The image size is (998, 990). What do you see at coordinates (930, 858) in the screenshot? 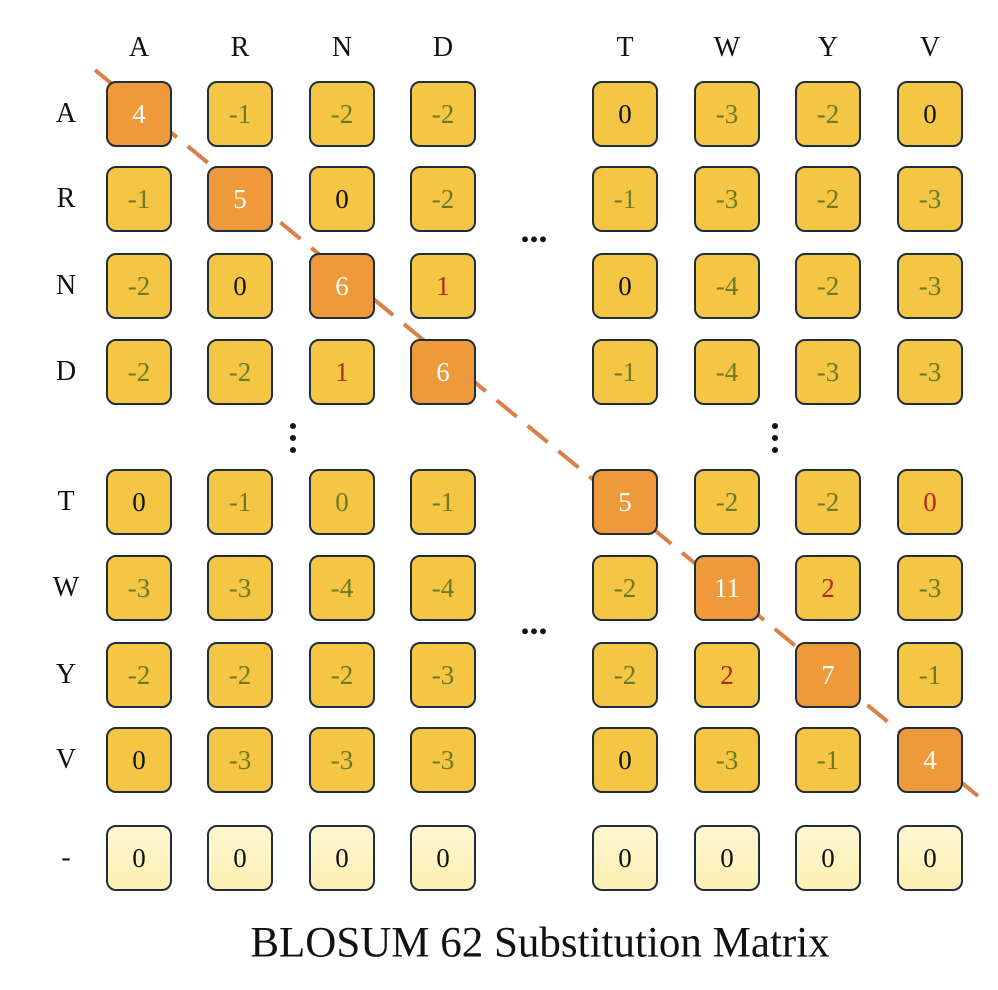
I see `matrix-cell-gap-V: 0` at bounding box center [930, 858].